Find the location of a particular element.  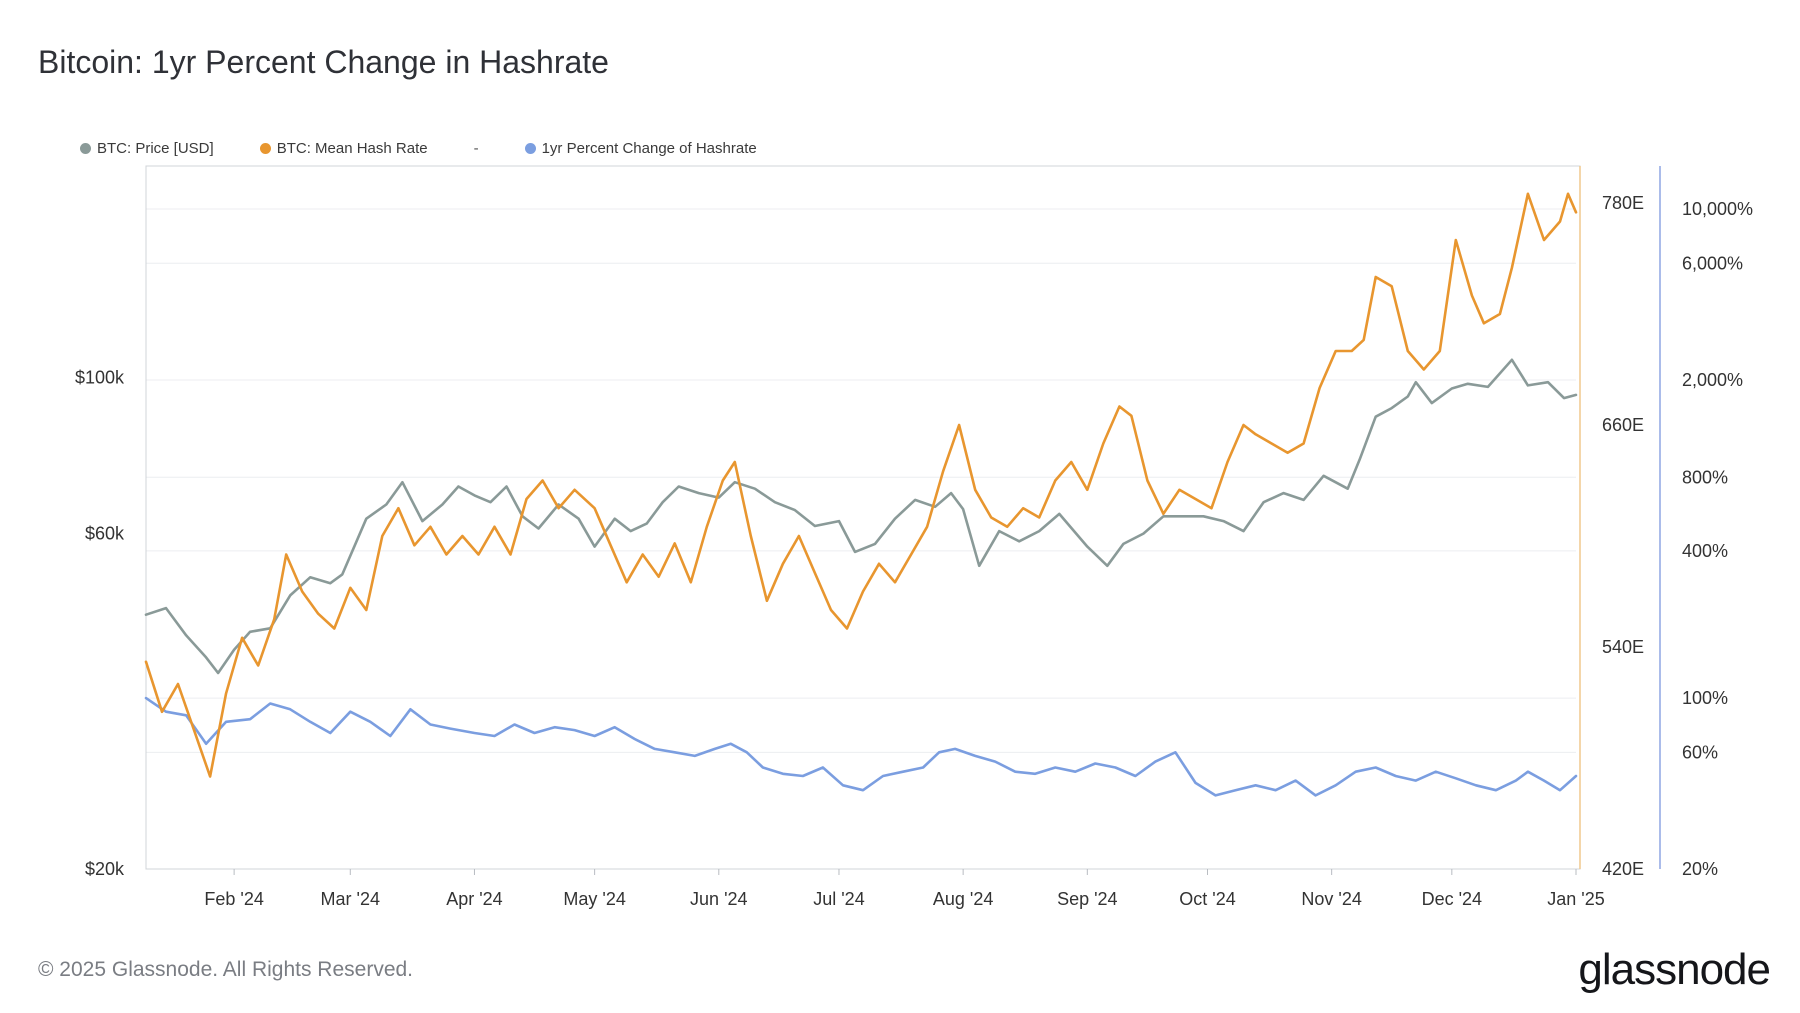

pct-change-tick-label-3: 400% is located at coordinates (1705, 551).